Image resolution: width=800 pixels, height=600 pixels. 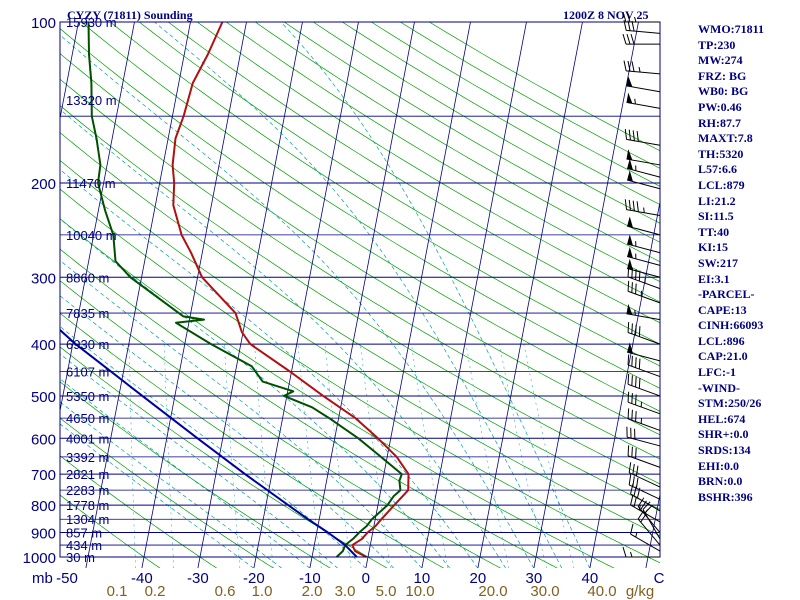 What do you see at coordinates (722, 309) in the screenshot?
I see `stat-item: CAPE:13` at bounding box center [722, 309].